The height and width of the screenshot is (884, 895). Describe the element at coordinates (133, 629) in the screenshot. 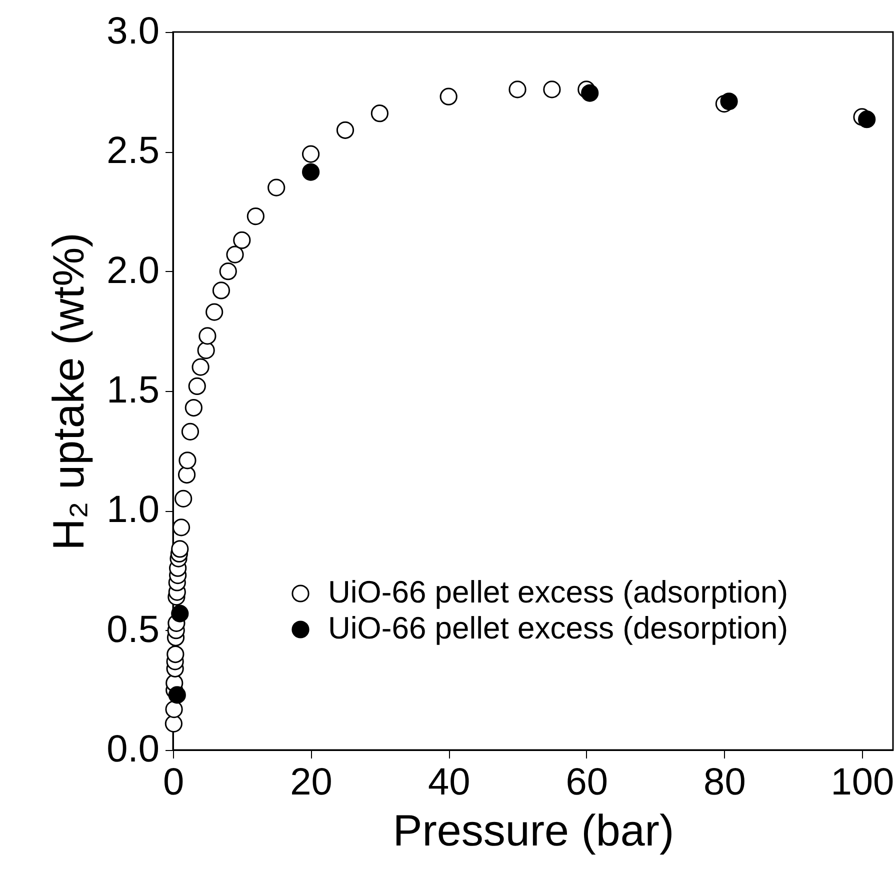

I see `y-tick-label: 0.5` at that location.